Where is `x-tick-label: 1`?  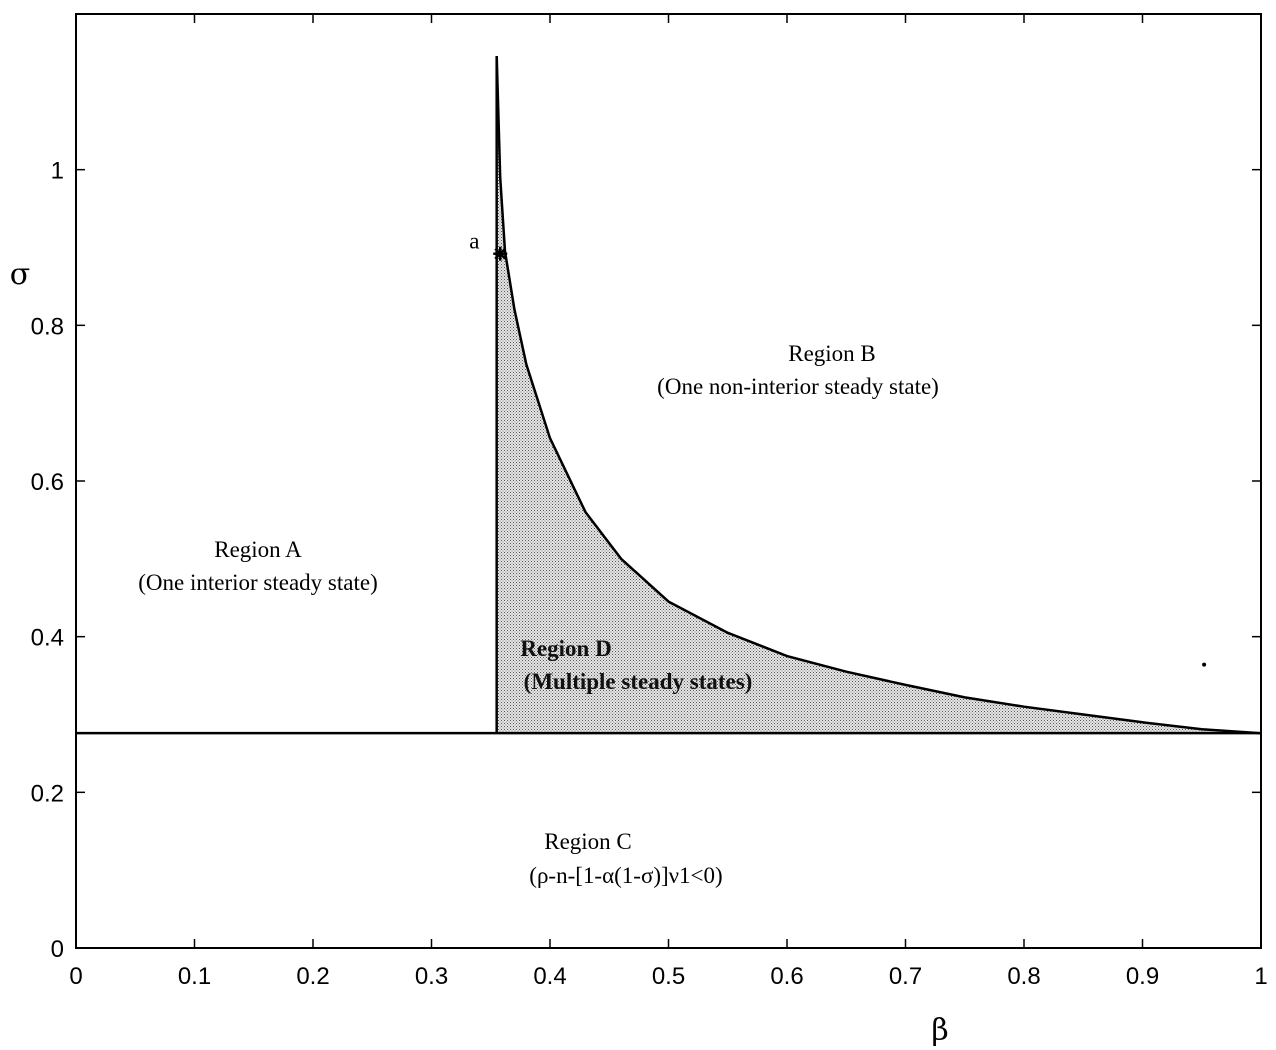
x-tick-label: 1 is located at coordinates (1260, 976).